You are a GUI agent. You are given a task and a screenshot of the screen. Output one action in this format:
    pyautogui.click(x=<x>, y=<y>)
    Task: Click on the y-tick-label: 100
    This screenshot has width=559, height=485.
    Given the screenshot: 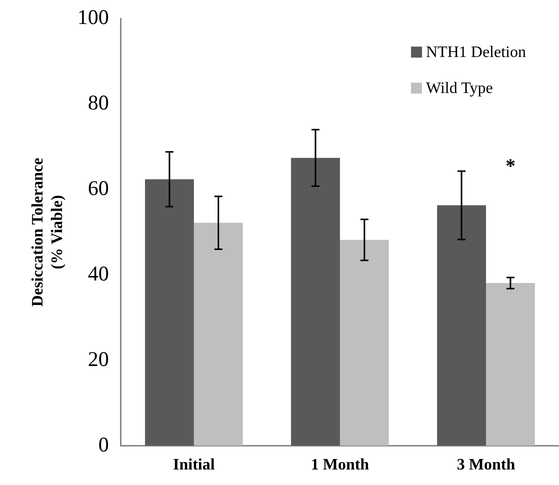 What is the action you would take?
    pyautogui.click(x=93, y=17)
    